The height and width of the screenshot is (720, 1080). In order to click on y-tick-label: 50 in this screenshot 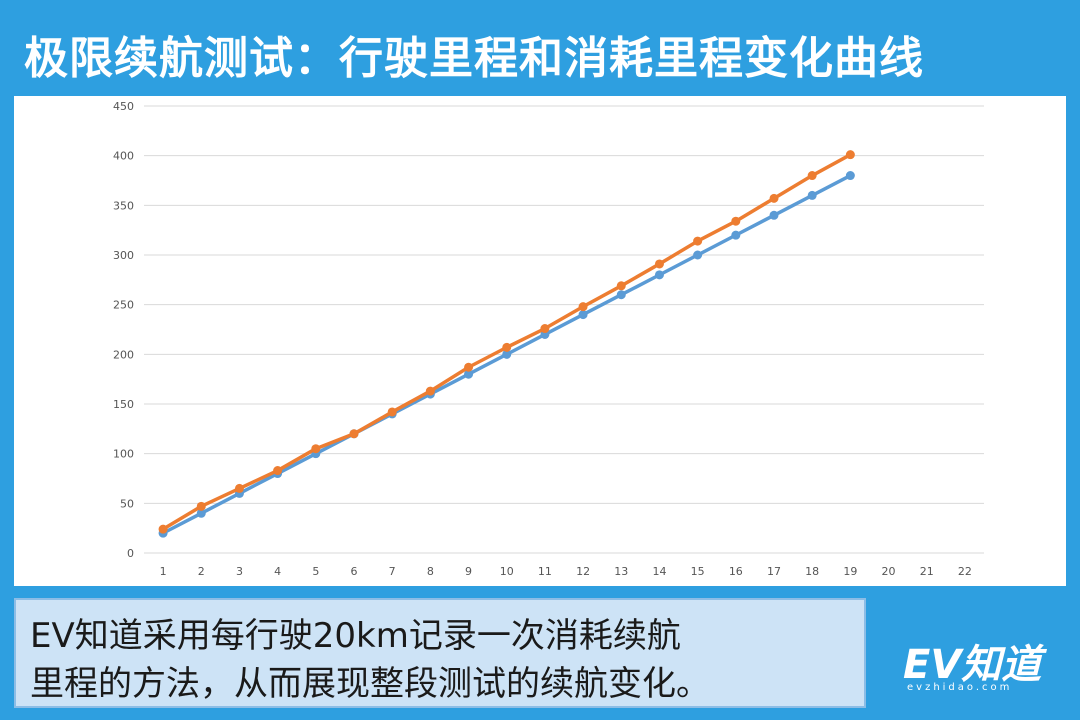, I will do `click(127, 503)`.